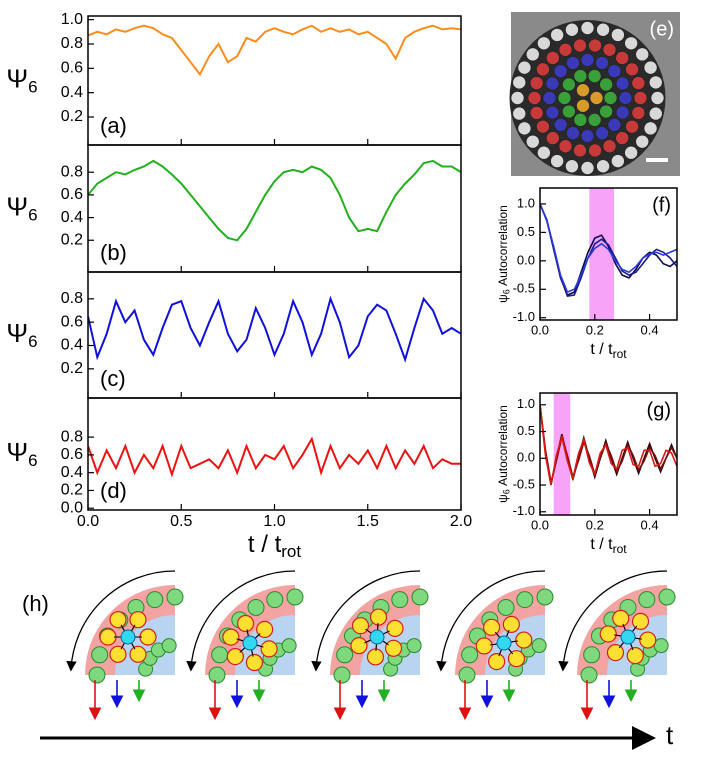  What do you see at coordinates (113, 252) in the screenshot?
I see `panel-label: (b)` at bounding box center [113, 252].